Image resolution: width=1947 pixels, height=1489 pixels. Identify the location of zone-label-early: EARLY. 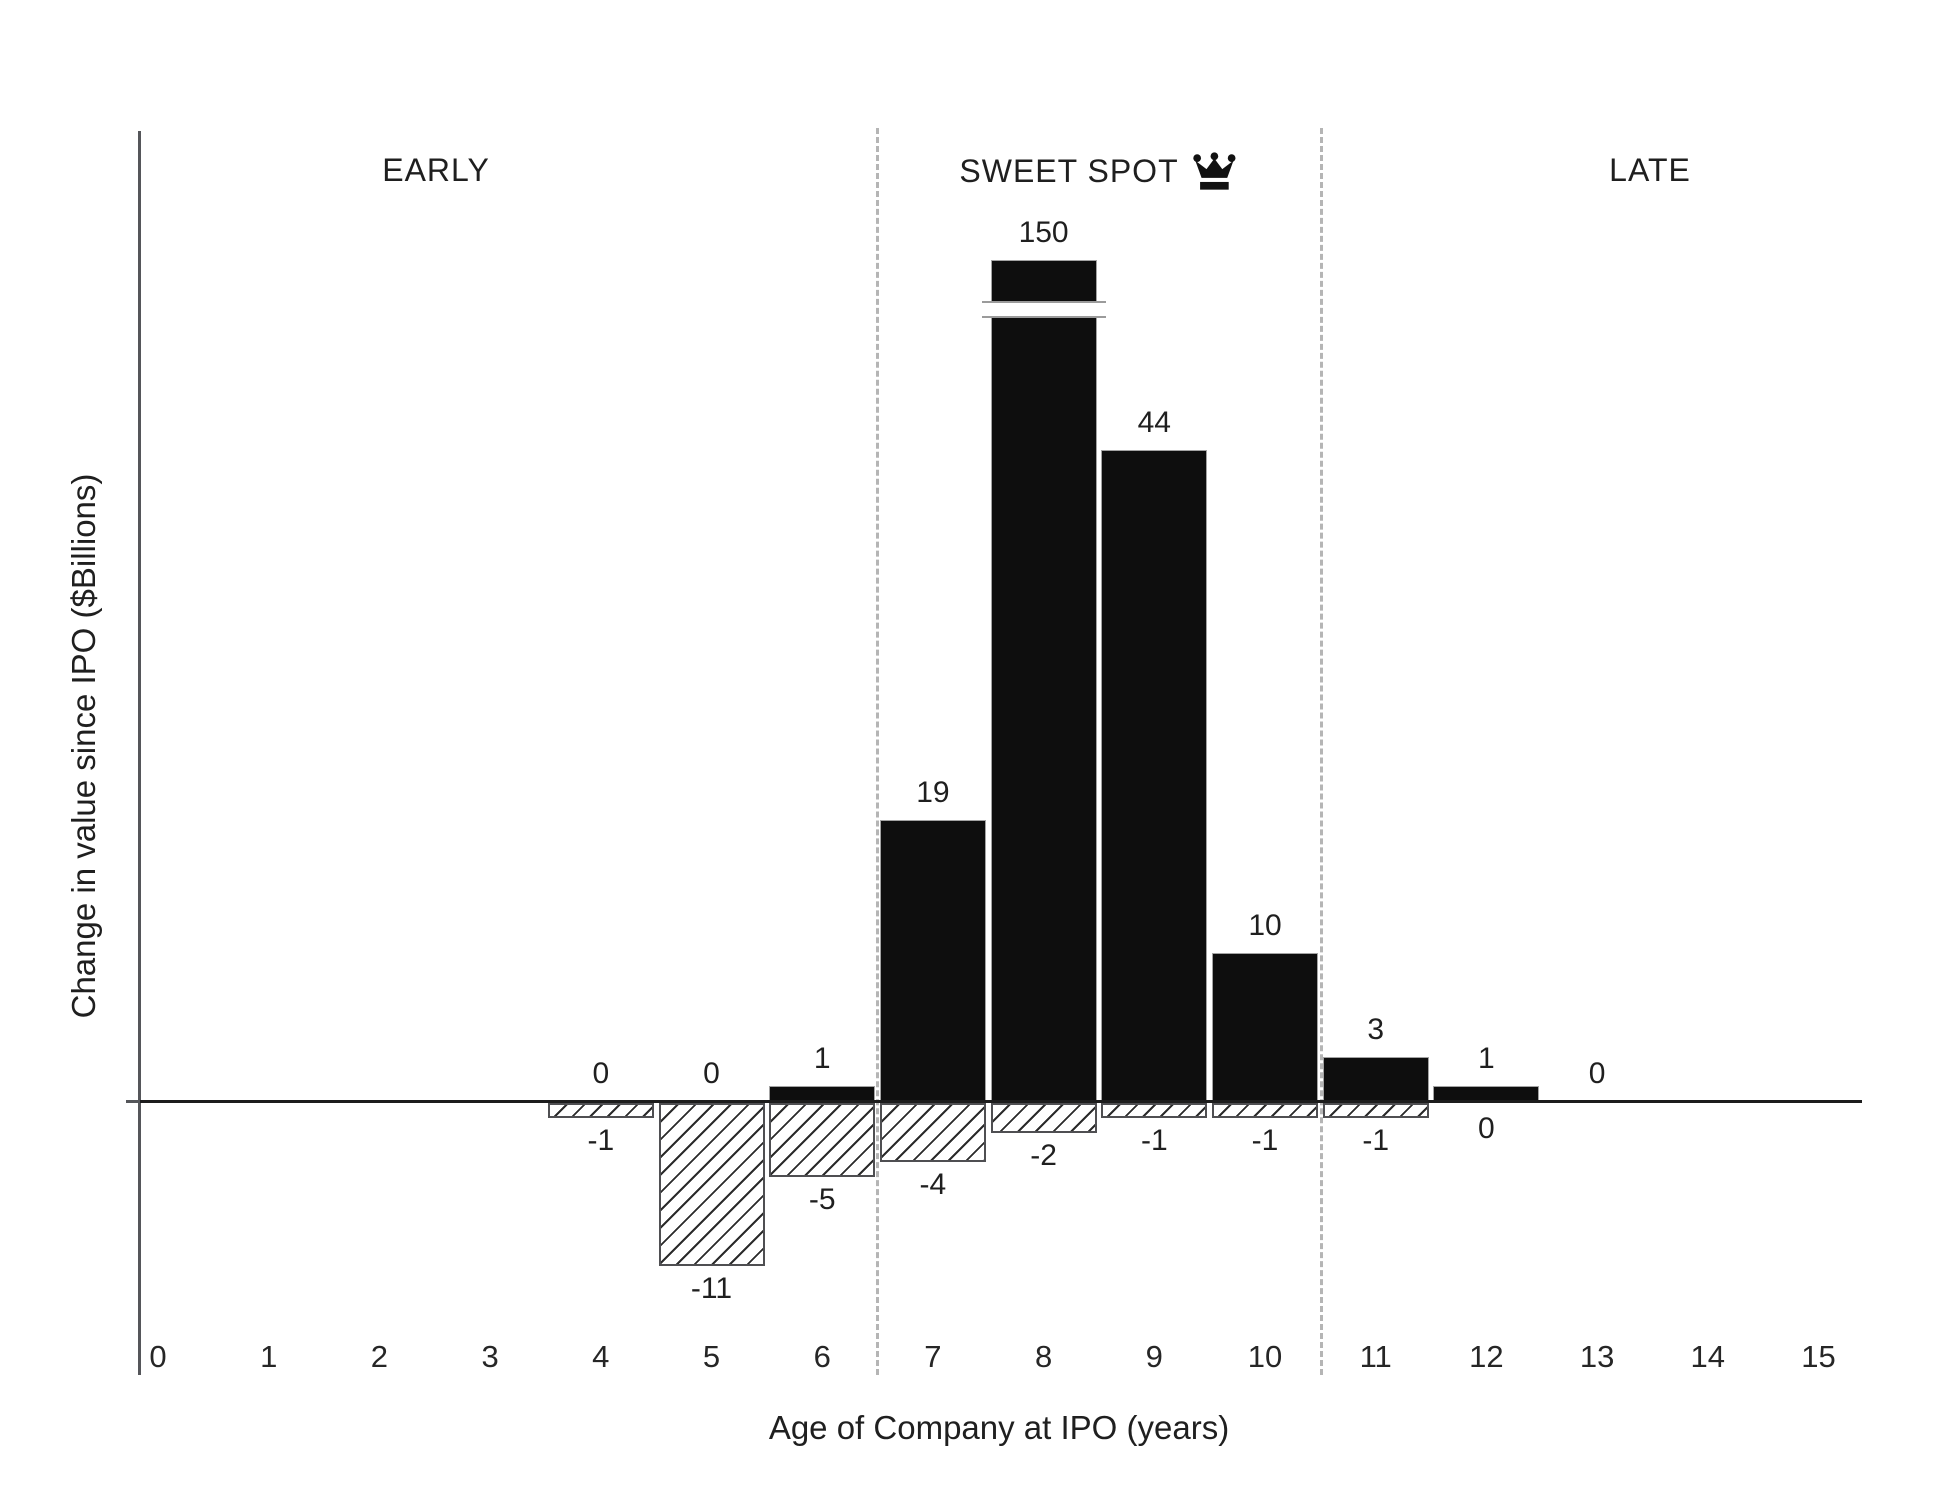
(436, 170).